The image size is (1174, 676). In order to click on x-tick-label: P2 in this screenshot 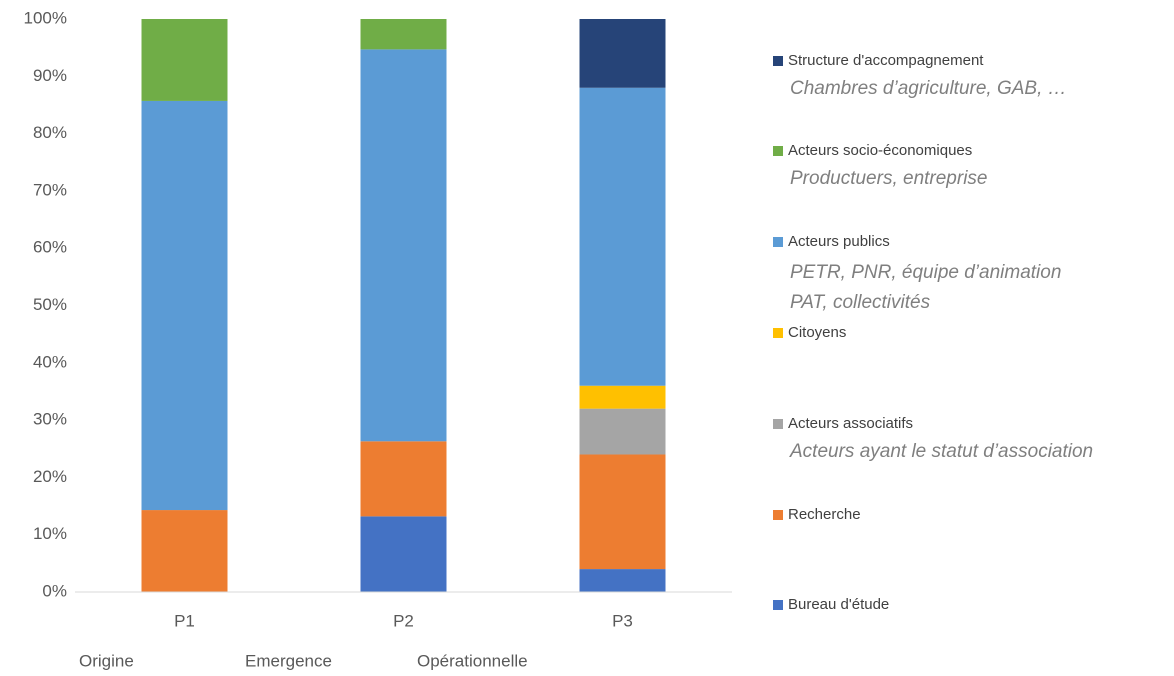, I will do `click(403, 620)`.